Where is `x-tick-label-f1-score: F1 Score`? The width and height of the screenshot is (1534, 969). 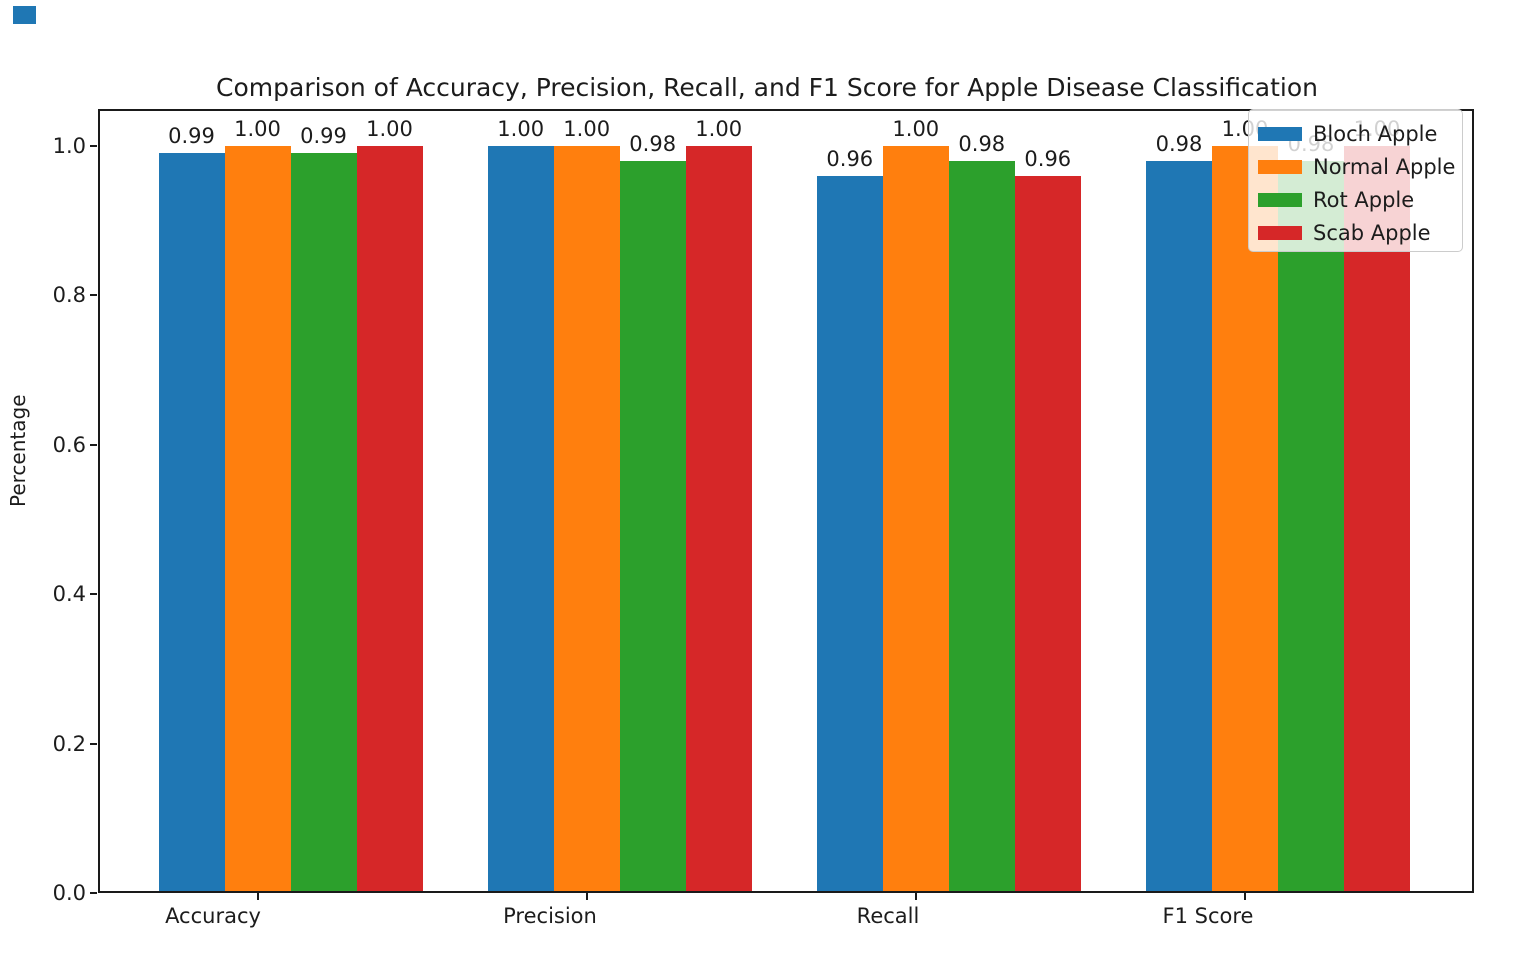
x-tick-label-f1-score: F1 Score is located at coordinates (1208, 916).